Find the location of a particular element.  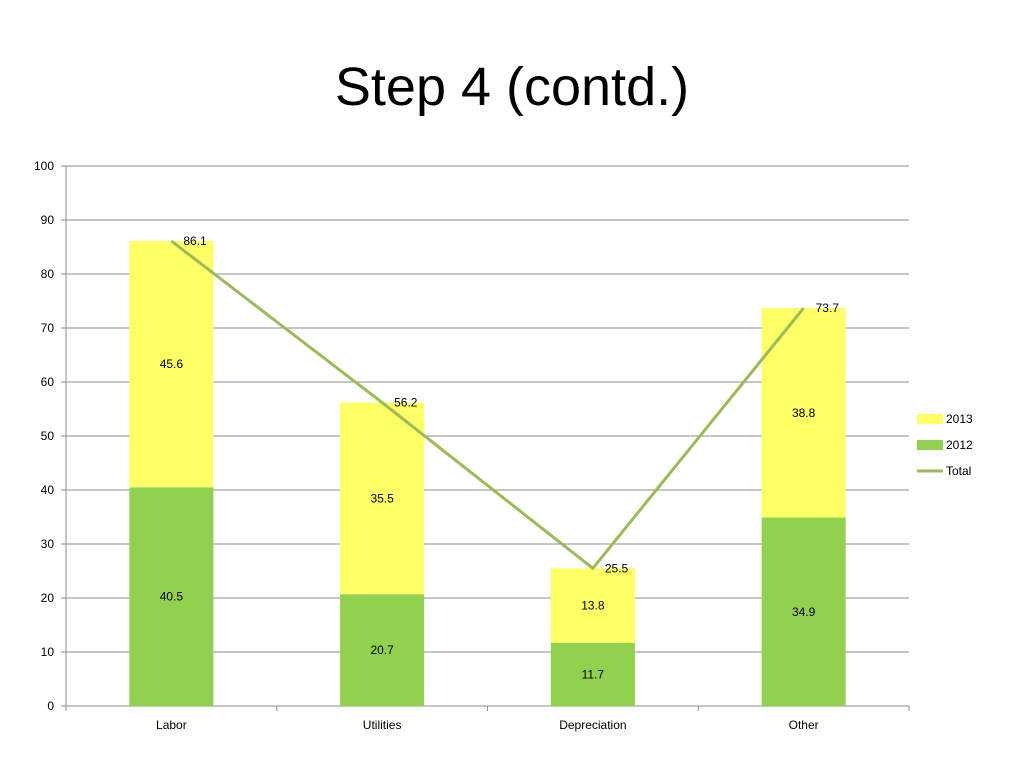

y-tick-label: 100 is located at coordinates (44, 166).